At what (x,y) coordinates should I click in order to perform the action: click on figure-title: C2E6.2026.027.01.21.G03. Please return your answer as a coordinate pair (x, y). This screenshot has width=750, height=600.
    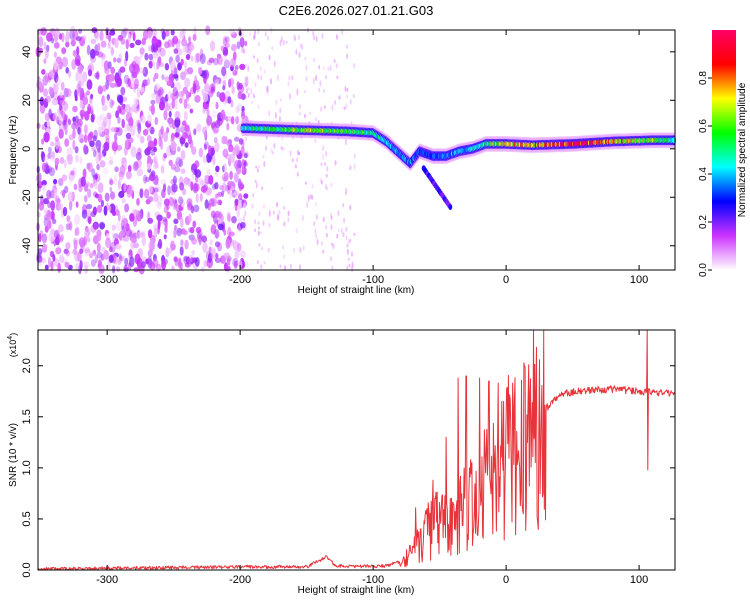
    Looking at the image, I should click on (356, 10).